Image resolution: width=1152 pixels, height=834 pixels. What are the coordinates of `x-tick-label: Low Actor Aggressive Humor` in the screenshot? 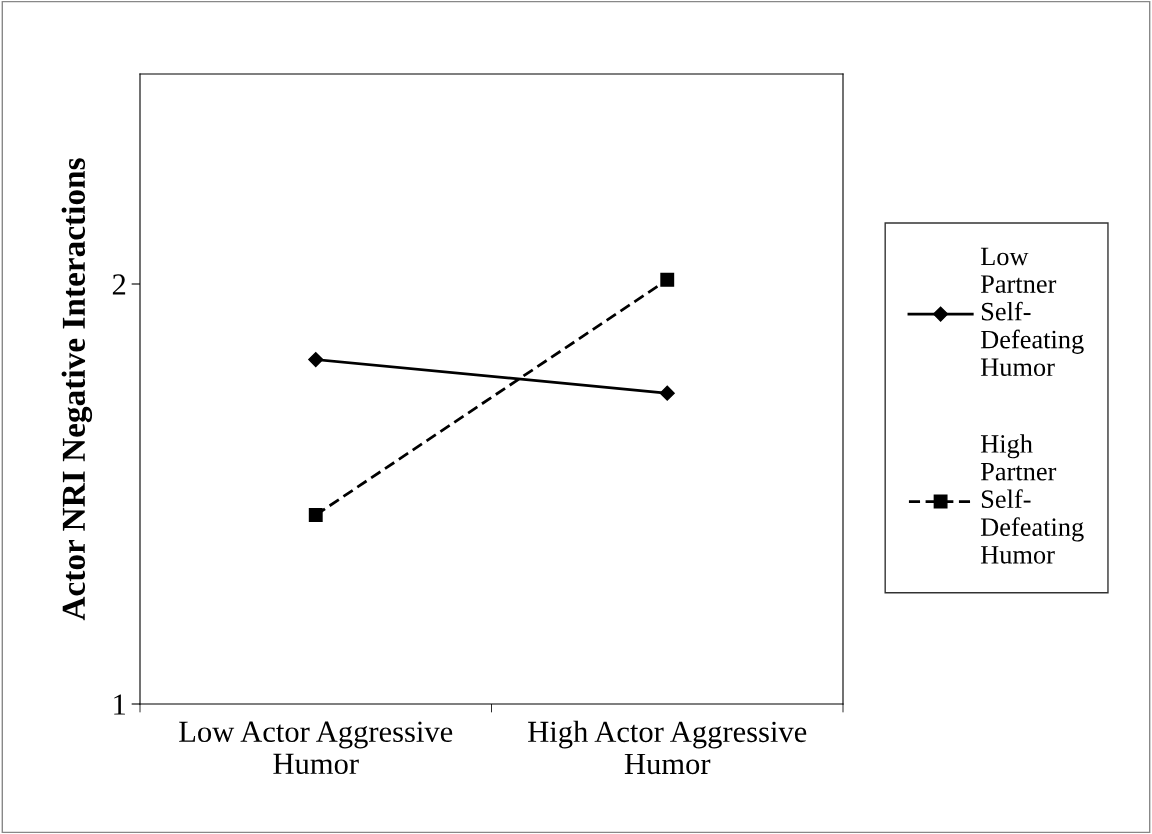 It's located at (316, 748).